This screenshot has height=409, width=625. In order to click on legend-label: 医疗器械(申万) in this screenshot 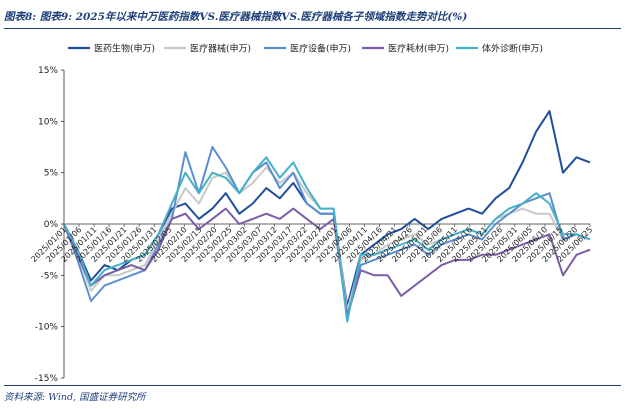, I will do `click(220, 49)`.